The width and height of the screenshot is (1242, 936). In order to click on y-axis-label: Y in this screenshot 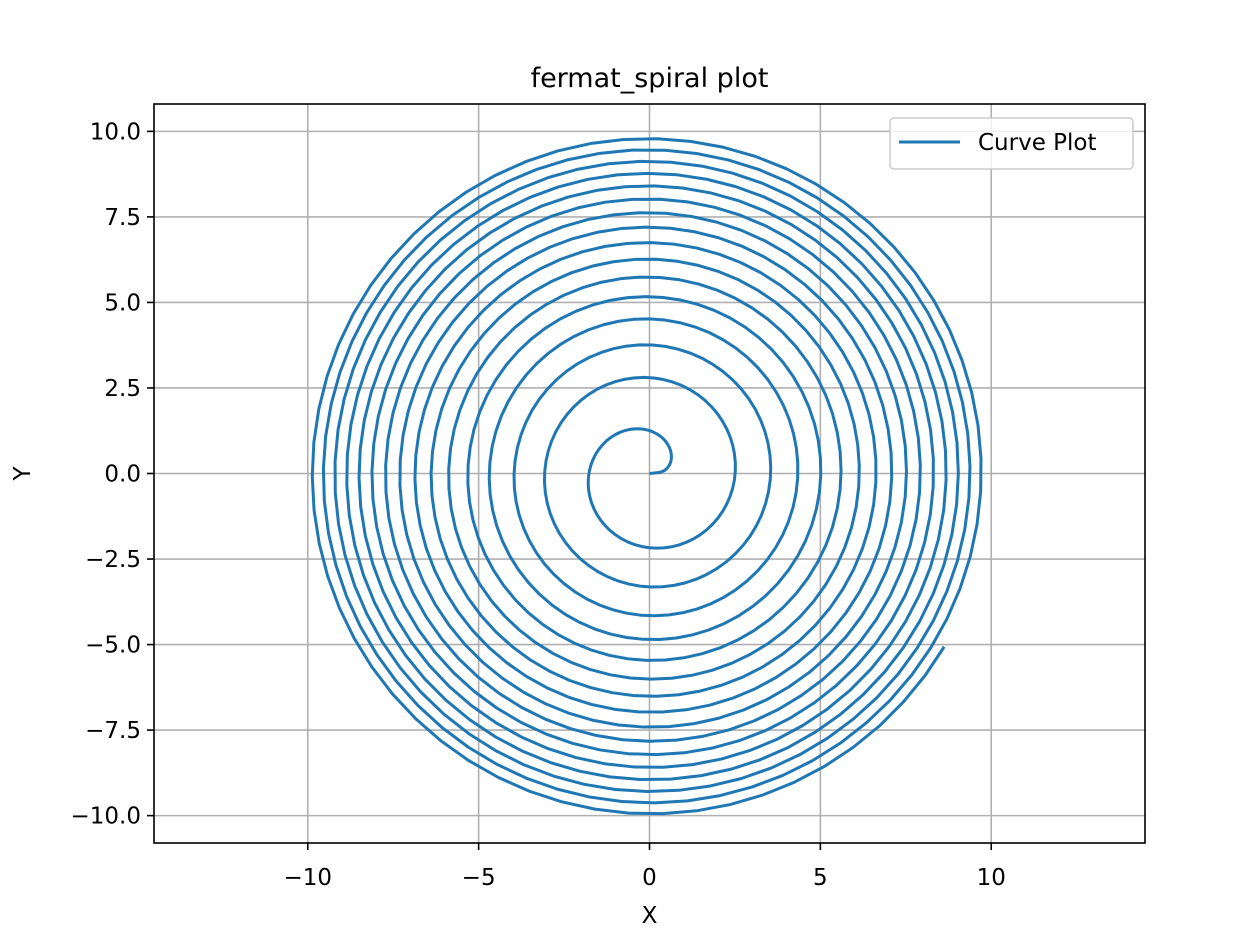, I will do `click(23, 474)`.